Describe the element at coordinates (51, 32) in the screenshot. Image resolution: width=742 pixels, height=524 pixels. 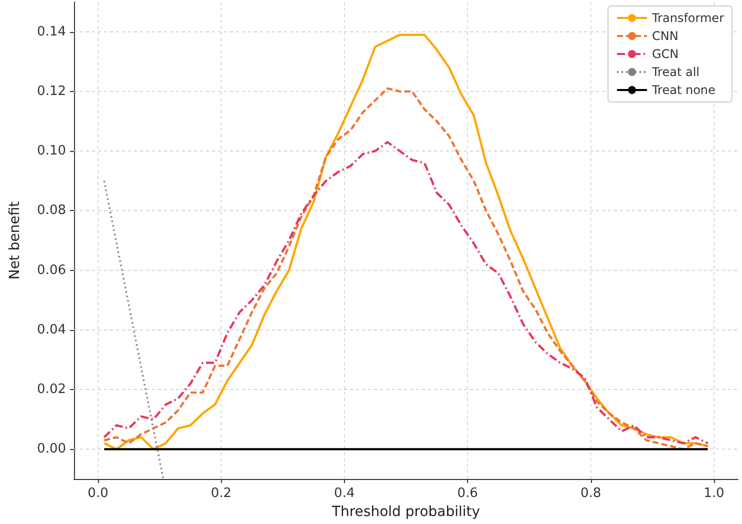
I see `y-tick-label: 0.14` at that location.